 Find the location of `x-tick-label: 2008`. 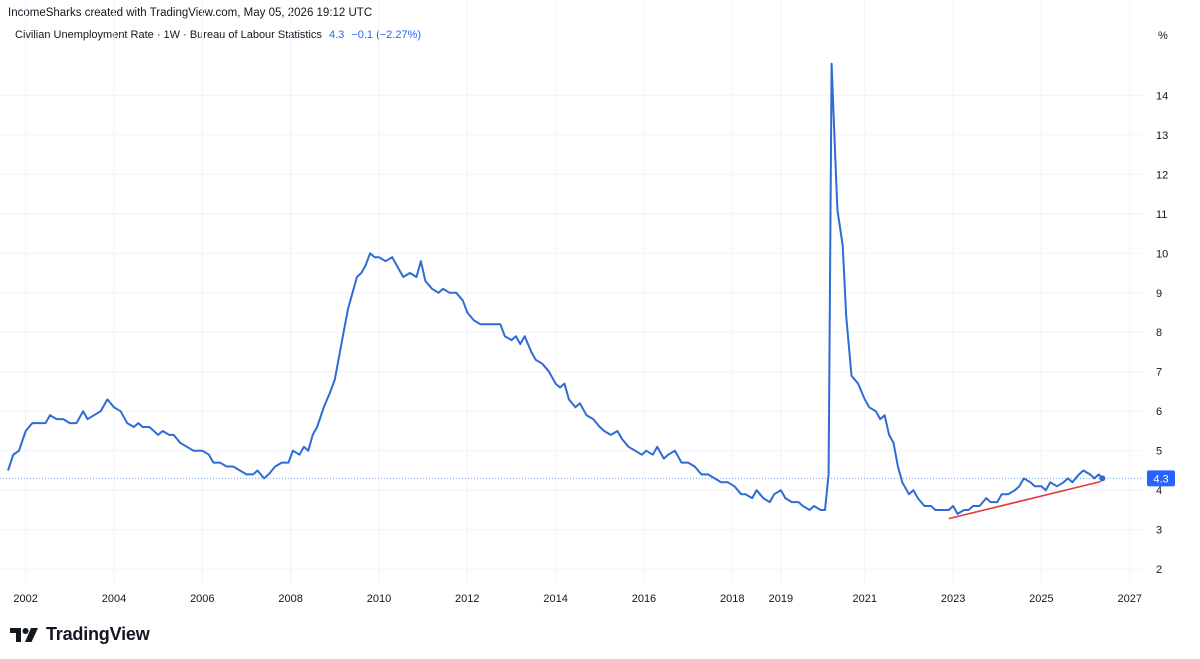

x-tick-label: 2008 is located at coordinates (290, 599).